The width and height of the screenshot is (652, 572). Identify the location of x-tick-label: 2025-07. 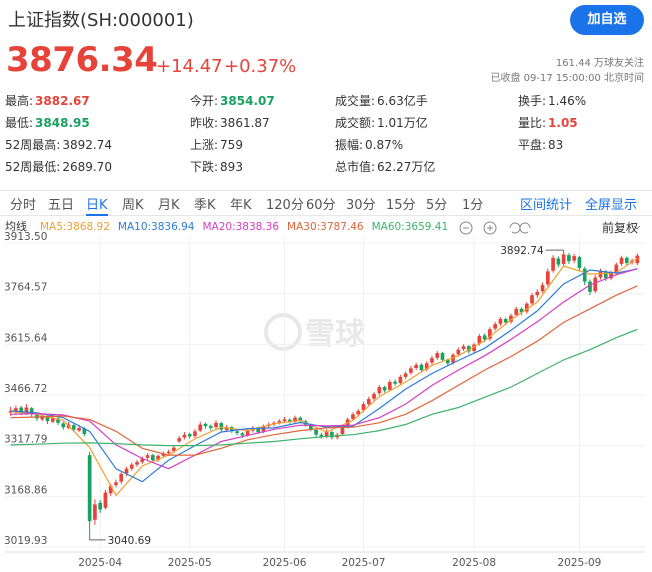
(364, 563).